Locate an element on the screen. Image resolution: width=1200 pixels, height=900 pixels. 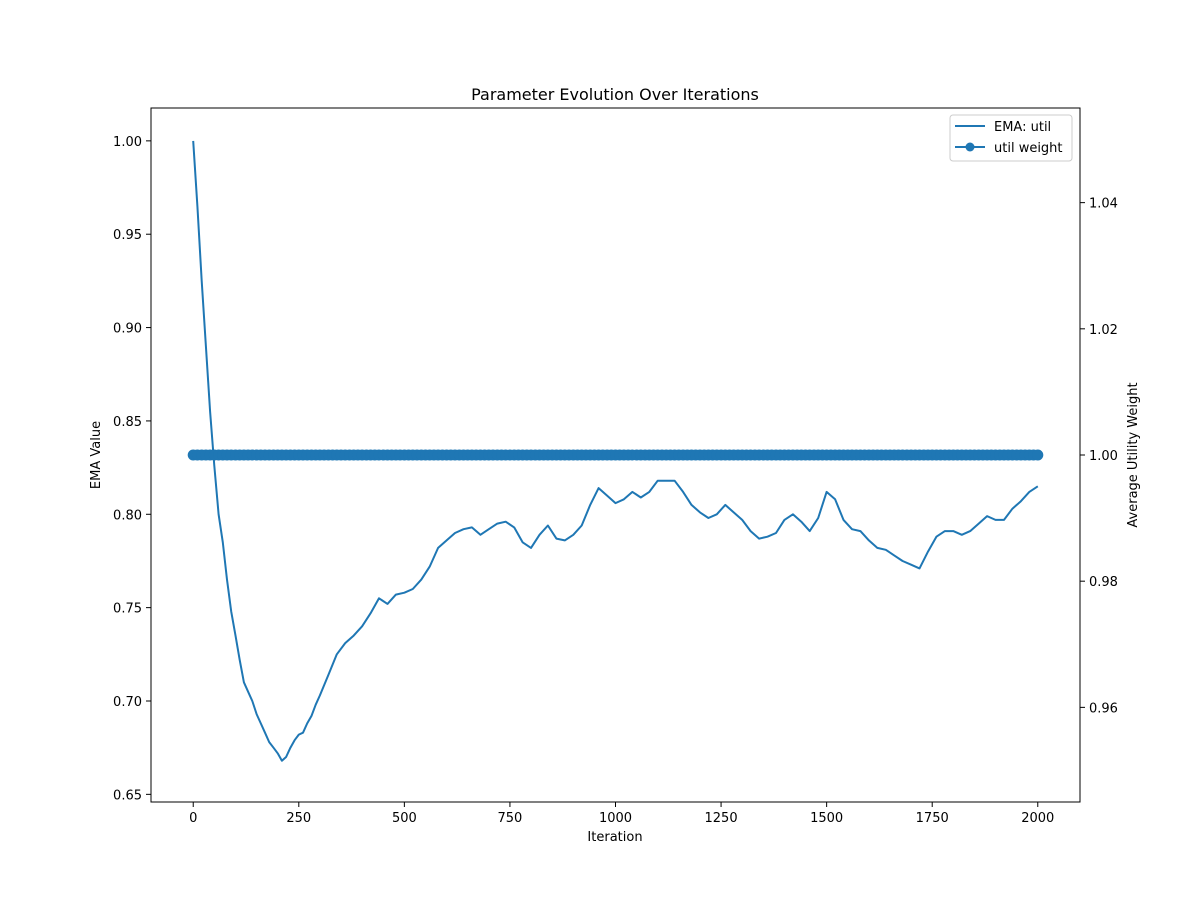
x-tick-label: 1500 is located at coordinates (826, 818).